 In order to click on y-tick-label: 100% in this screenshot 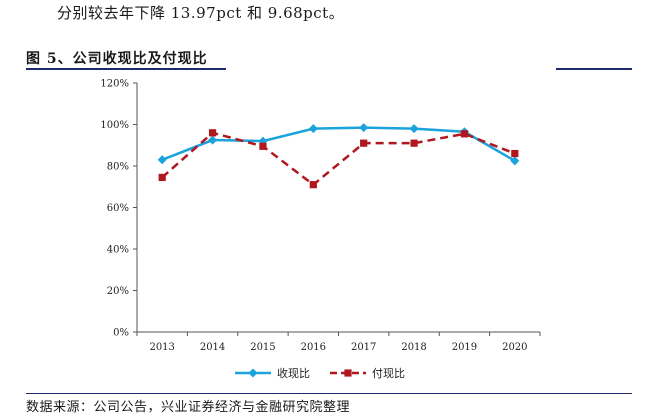, I will do `click(114, 125)`.